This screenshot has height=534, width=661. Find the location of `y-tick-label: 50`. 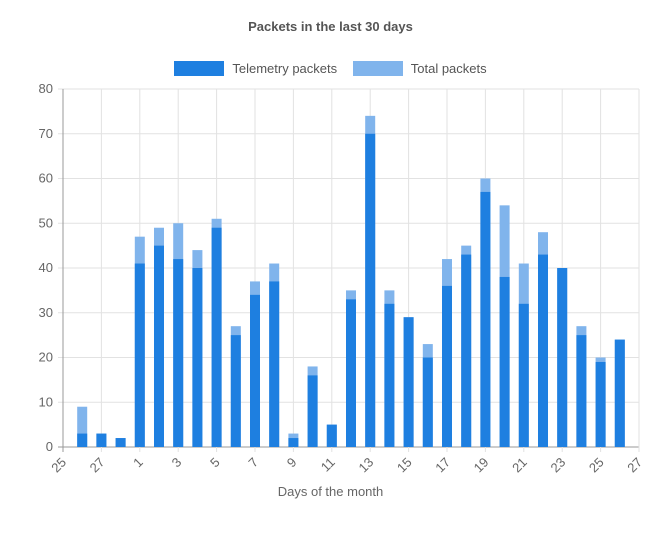

y-tick-label: 50 is located at coordinates (46, 222).